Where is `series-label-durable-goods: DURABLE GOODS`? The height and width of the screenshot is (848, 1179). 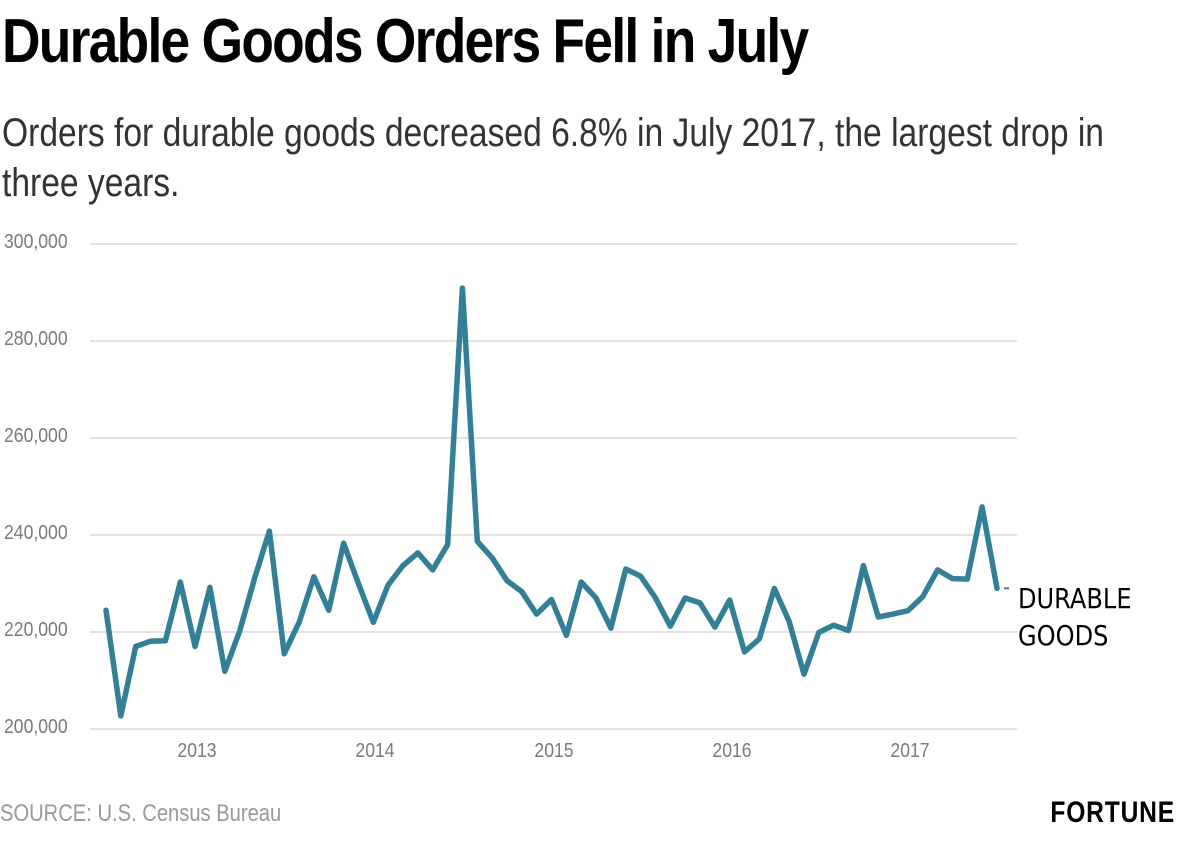
series-label-durable-goods: DURABLE GOODS is located at coordinates (1075, 617).